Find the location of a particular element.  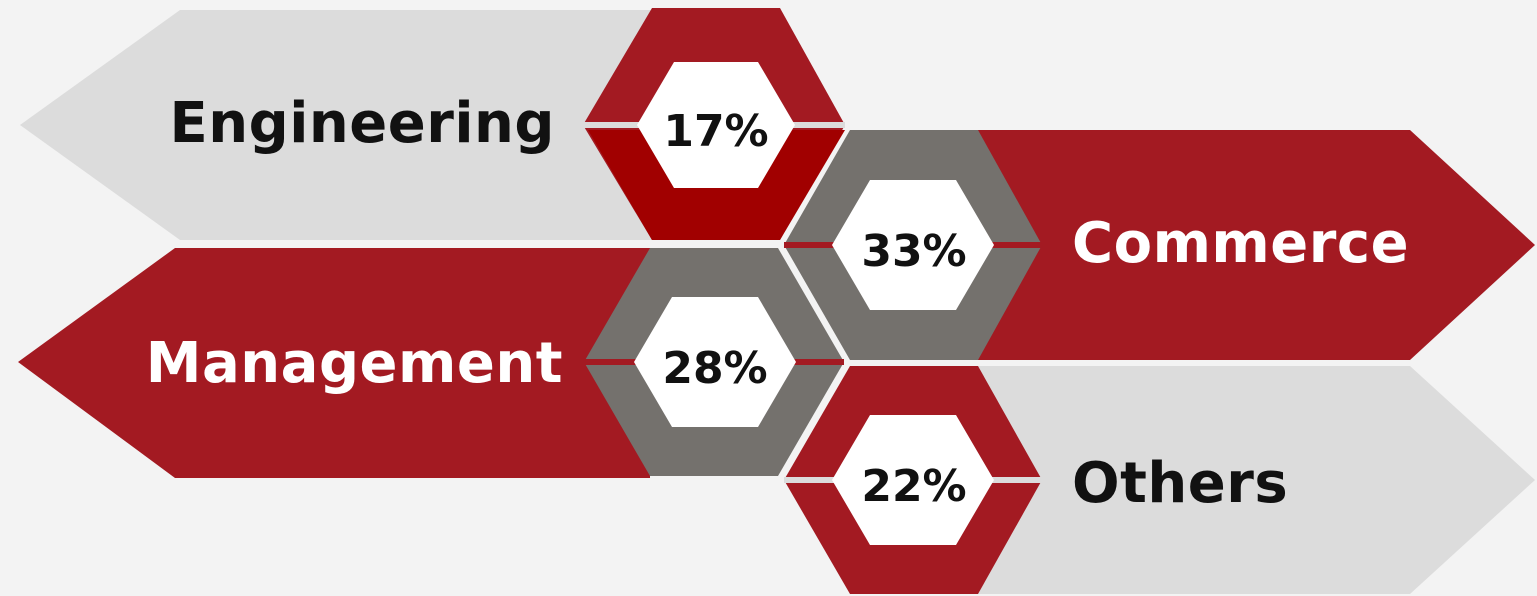

hexagon-commerce is located at coordinates (913, 245).